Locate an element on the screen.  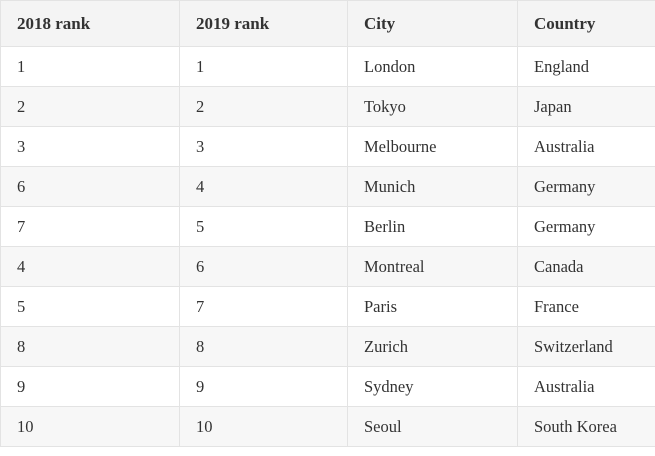
table-cell: England is located at coordinates (586, 66).